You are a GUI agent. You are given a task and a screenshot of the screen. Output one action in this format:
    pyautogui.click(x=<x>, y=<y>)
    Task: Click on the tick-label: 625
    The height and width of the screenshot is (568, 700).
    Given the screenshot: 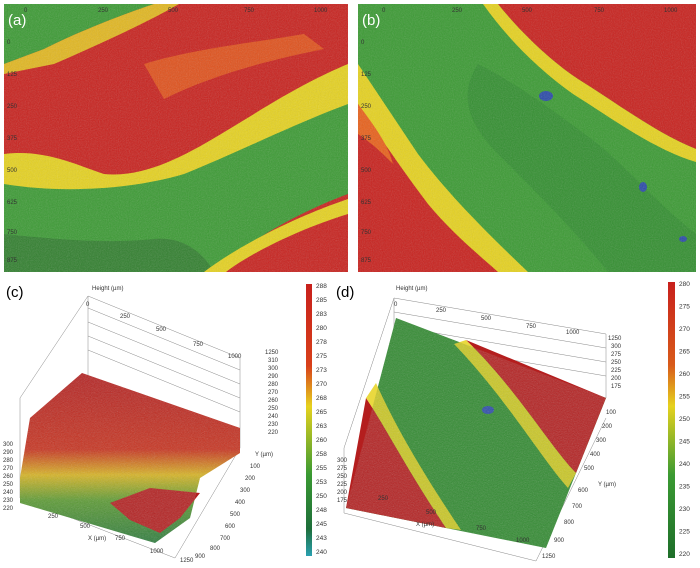 What is the action you would take?
    pyautogui.click(x=366, y=203)
    